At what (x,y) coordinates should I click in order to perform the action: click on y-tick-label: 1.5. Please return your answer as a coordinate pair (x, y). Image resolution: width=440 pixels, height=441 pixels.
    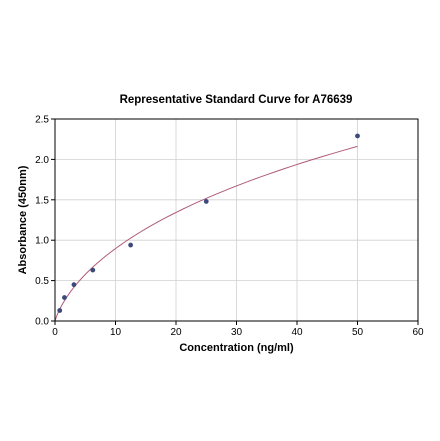
    Looking at the image, I should click on (42, 200).